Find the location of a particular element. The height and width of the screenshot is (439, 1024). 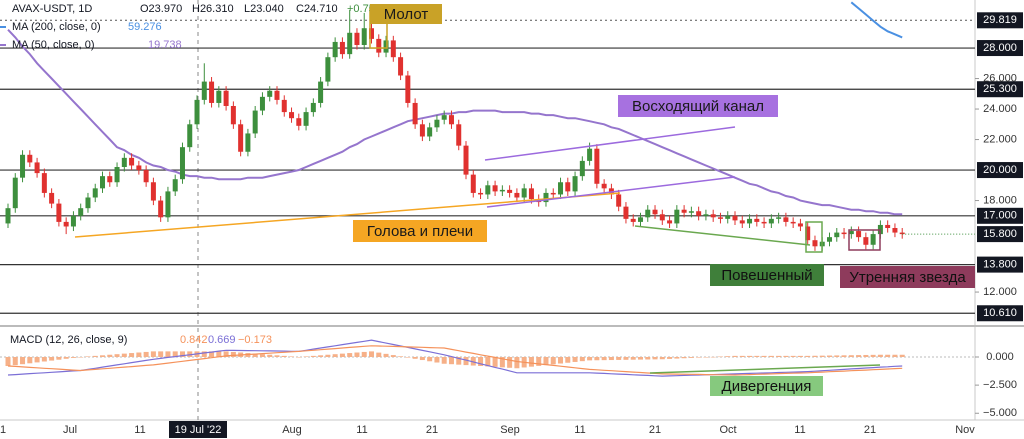

divergence-line is located at coordinates (765, 369).